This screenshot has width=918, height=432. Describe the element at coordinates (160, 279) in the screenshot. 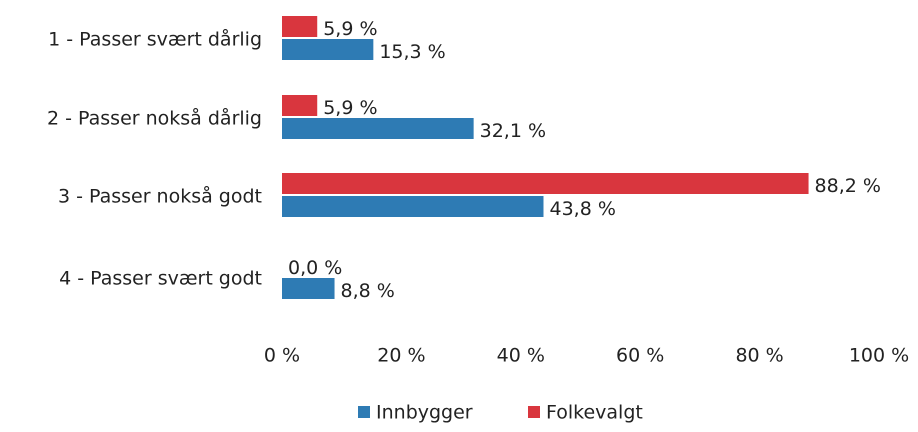

I see `category-label: 4 - Passer svært godt` at that location.